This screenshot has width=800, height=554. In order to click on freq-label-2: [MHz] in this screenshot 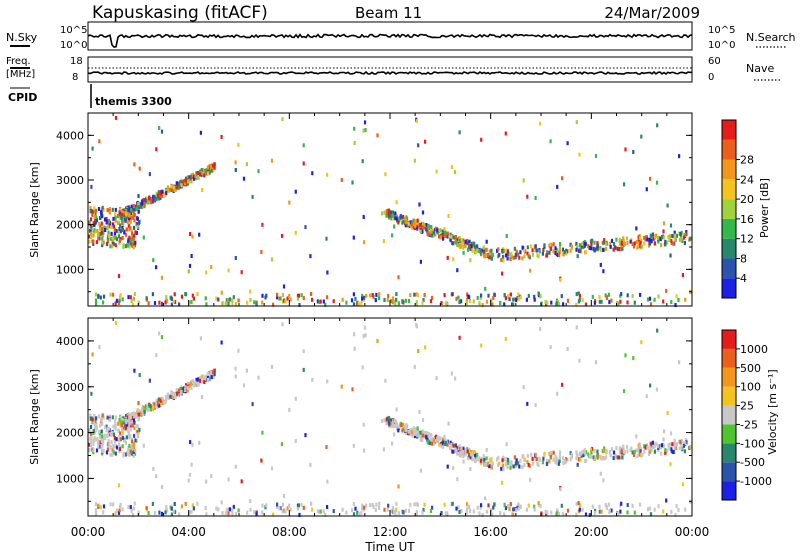, I will do `click(20, 74)`.